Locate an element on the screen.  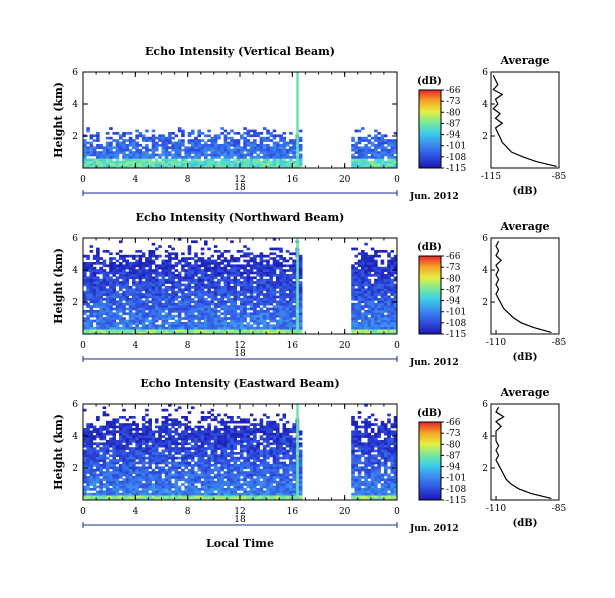
average-x-tick-label: -115 is located at coordinates (491, 177).